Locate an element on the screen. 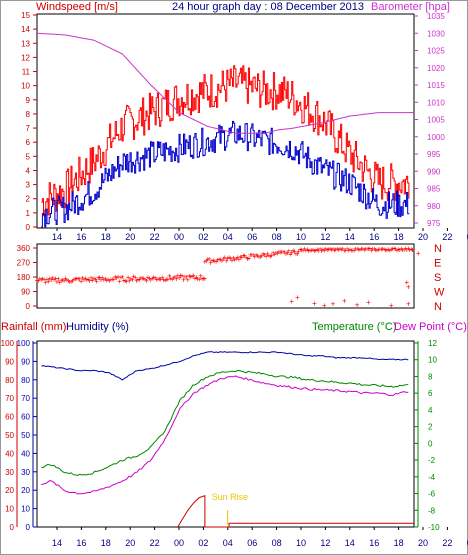  barometer-y-tick-label: 1010 is located at coordinates (436, 102).